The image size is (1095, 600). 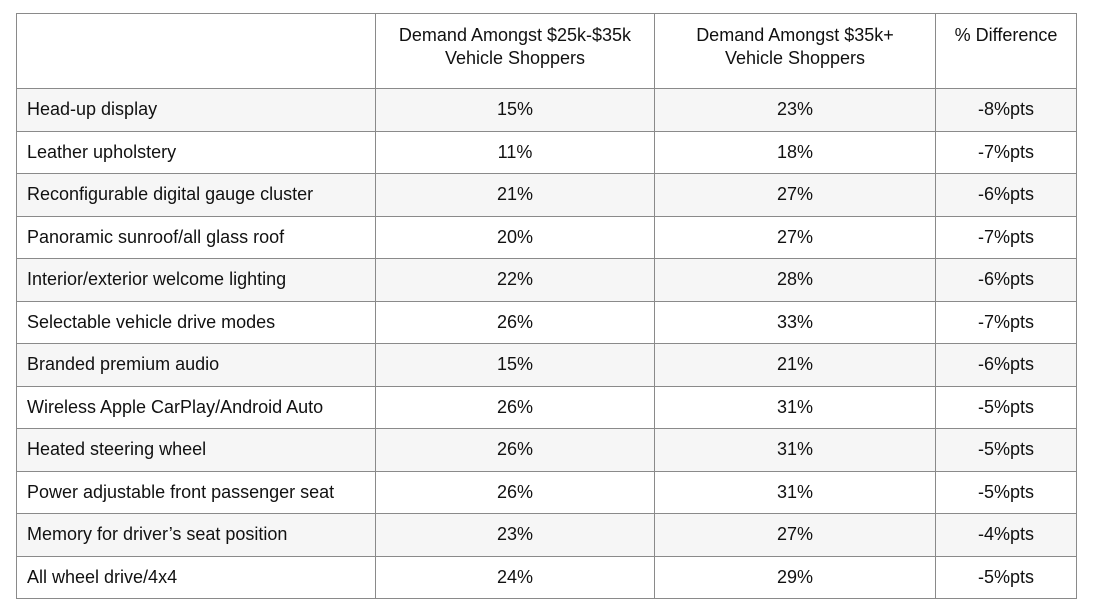 I want to click on demand-25k-35k-cell: 23%, so click(x=515, y=535).